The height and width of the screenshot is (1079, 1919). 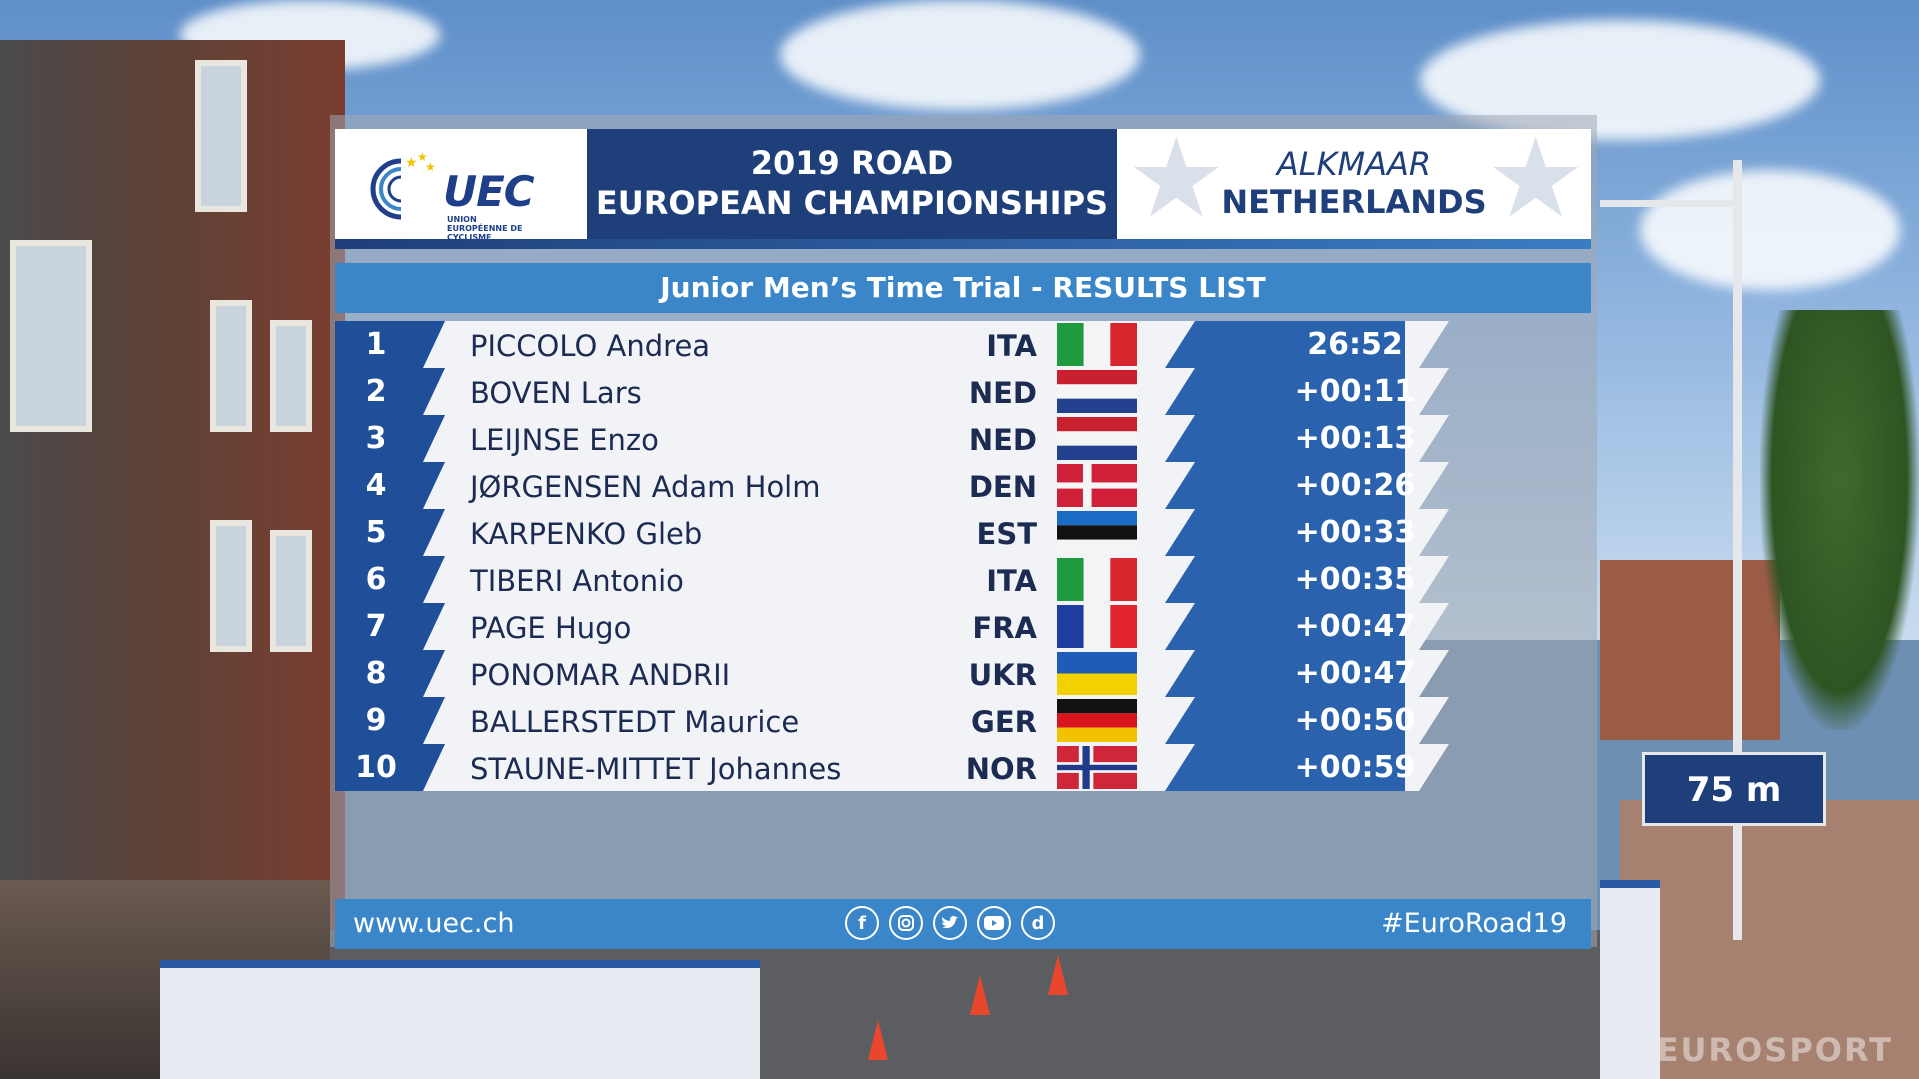 What do you see at coordinates (656, 769) in the screenshot?
I see `rider-name: STAUNE-MITTET Johannes` at bounding box center [656, 769].